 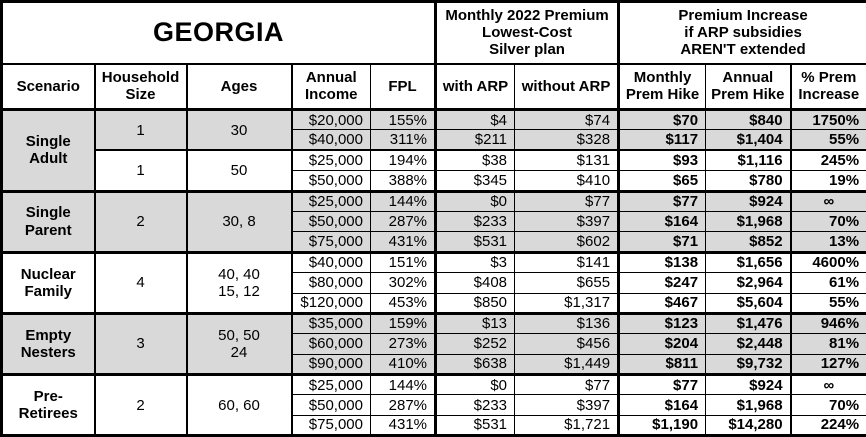 What do you see at coordinates (748, 364) in the screenshot?
I see `cell-annual-prem-hike: $9,732` at bounding box center [748, 364].